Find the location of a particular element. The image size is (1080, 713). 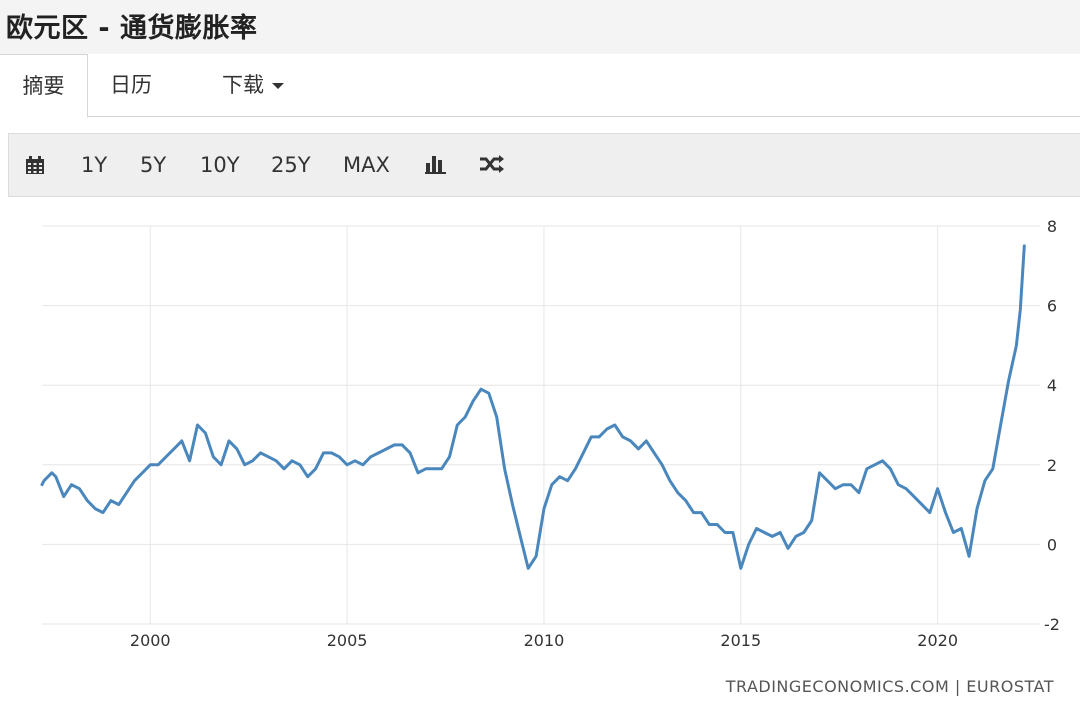

x-tick-label: 2015 is located at coordinates (740, 640).